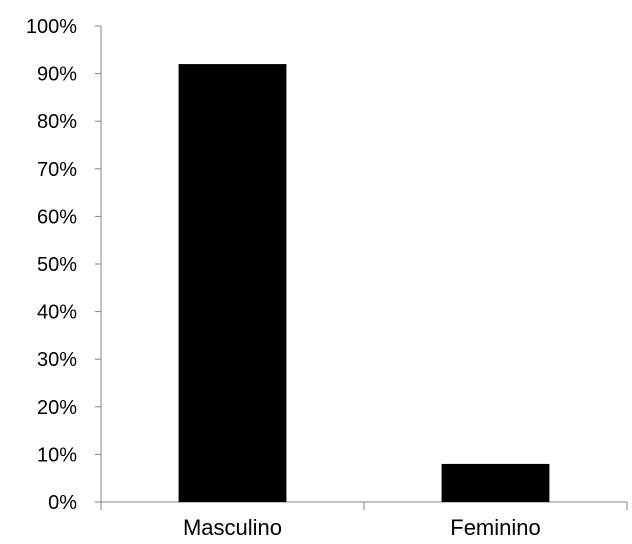 Image resolution: width=632 pixels, height=544 pixels. Describe the element at coordinates (232, 283) in the screenshot. I see `bar-masculino` at that location.